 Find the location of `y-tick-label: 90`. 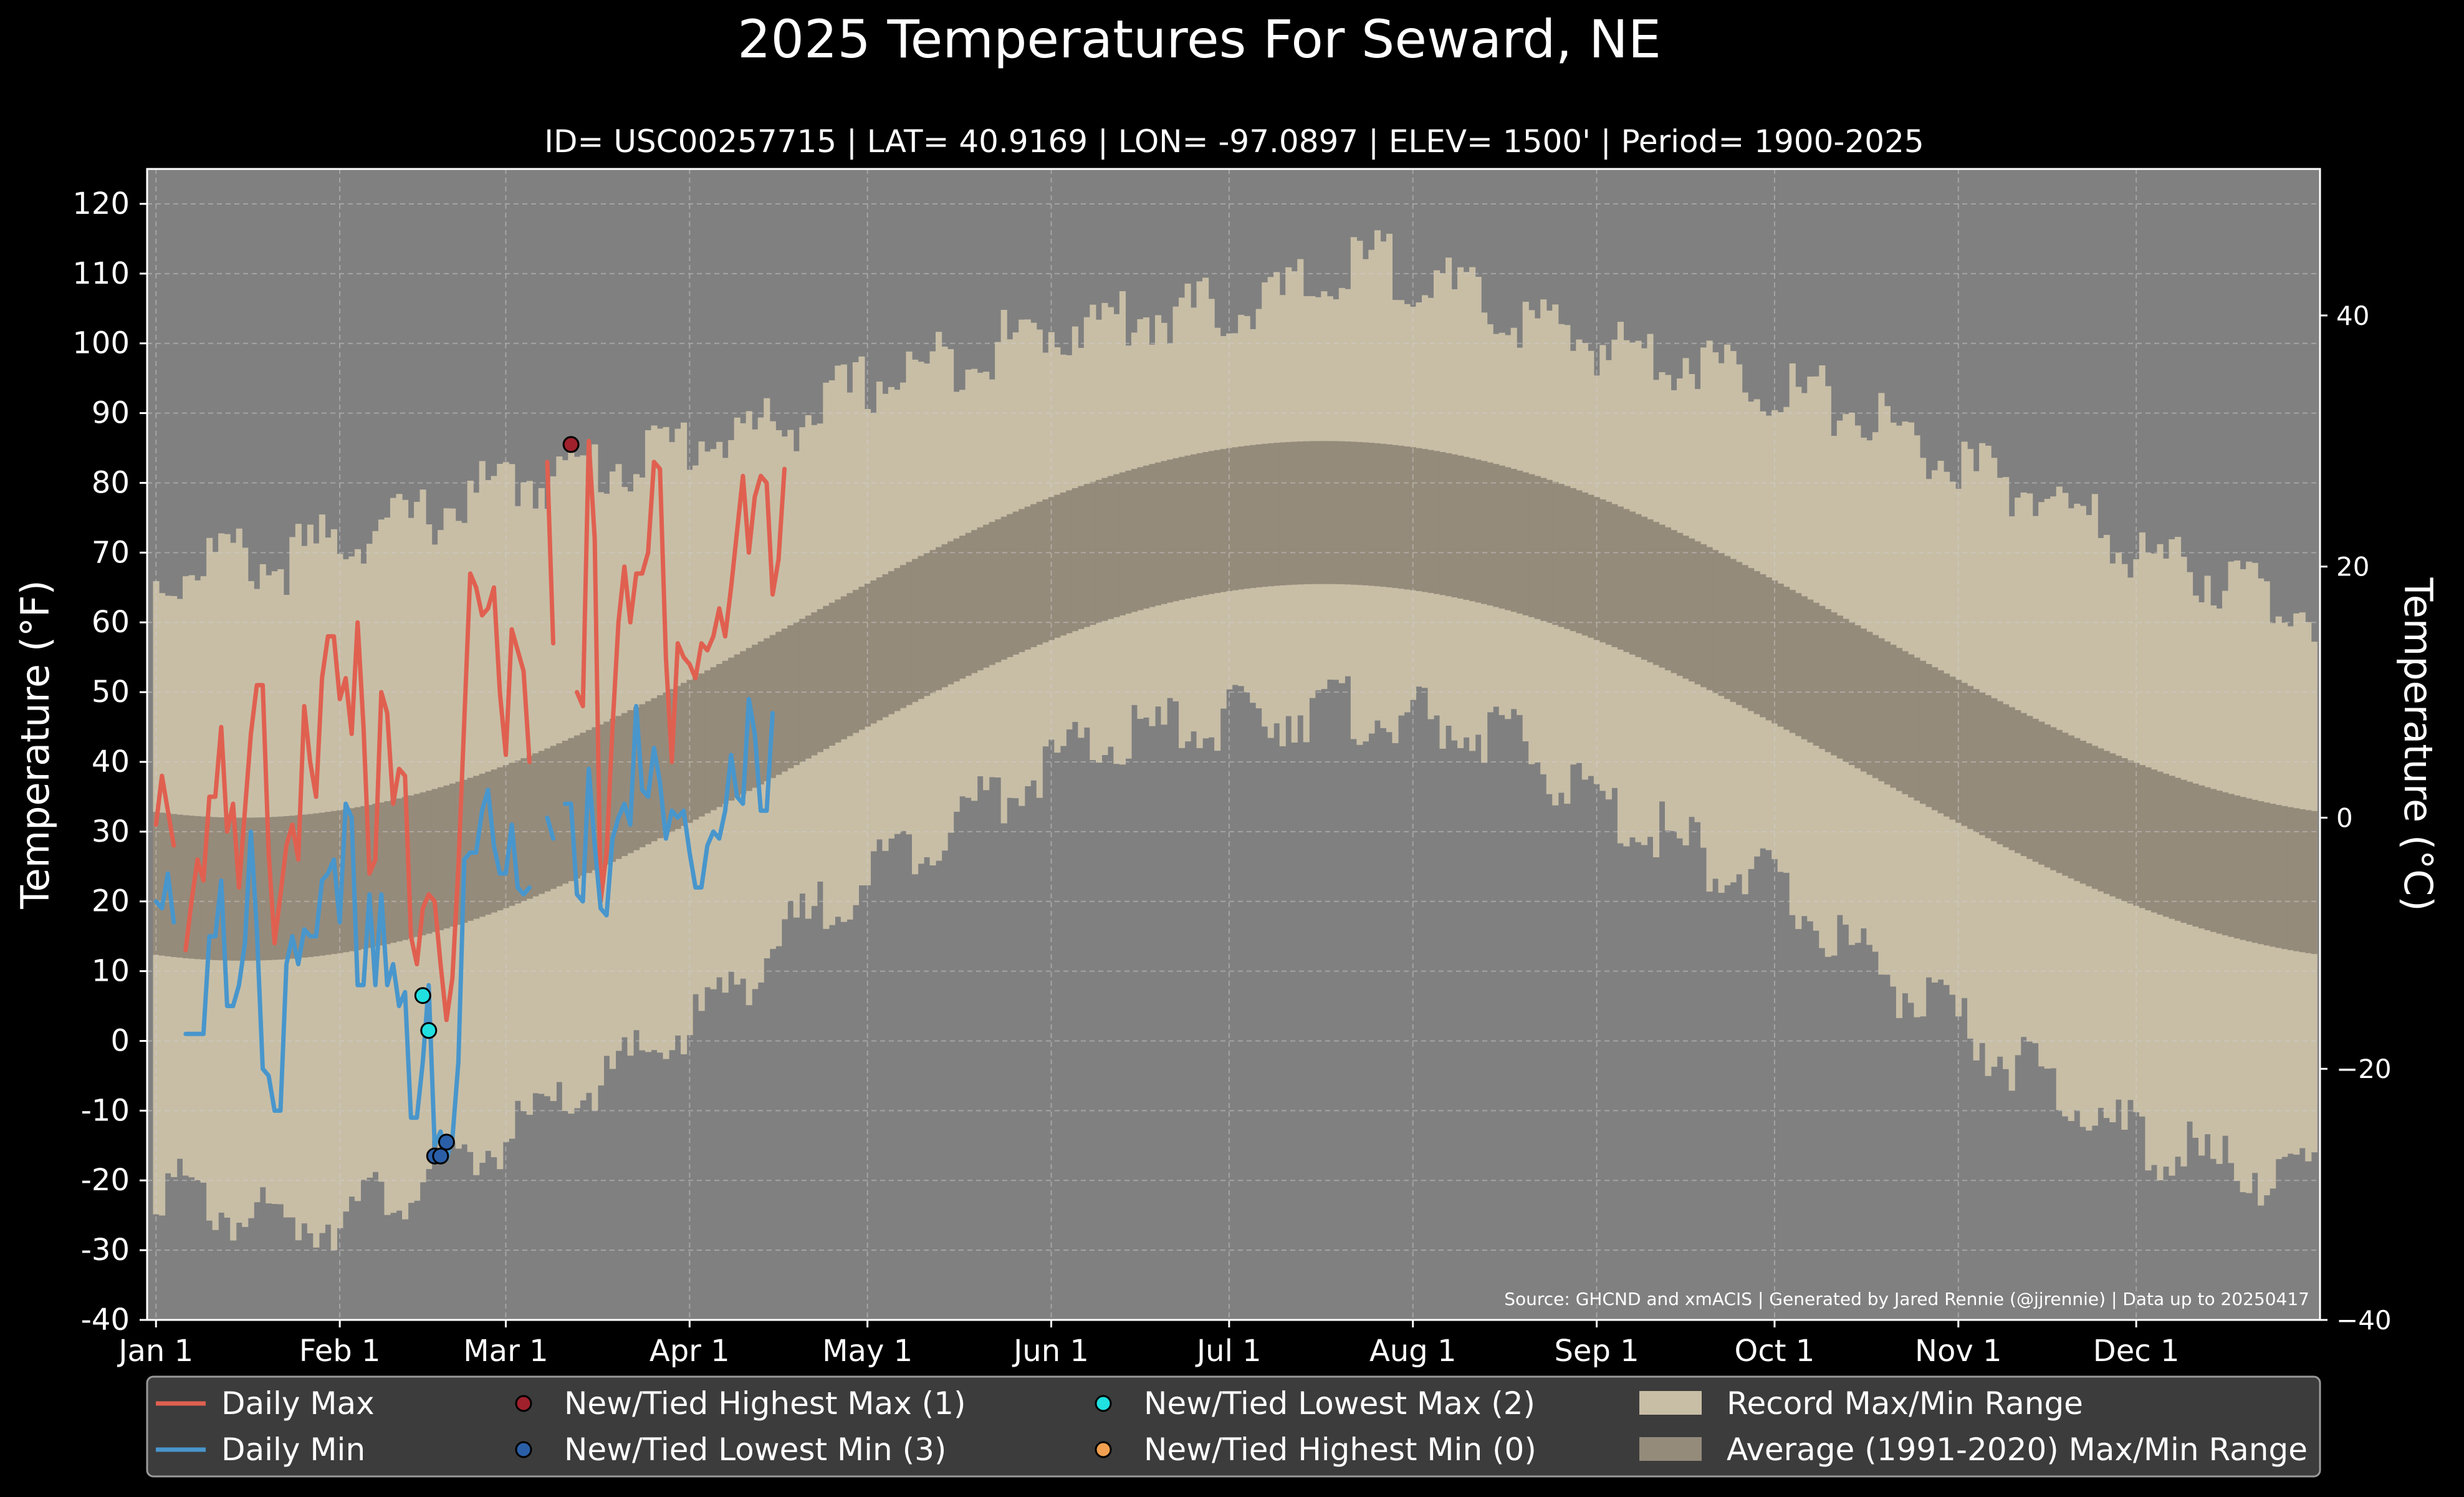

y-tick-label: 90 is located at coordinates (111, 413).